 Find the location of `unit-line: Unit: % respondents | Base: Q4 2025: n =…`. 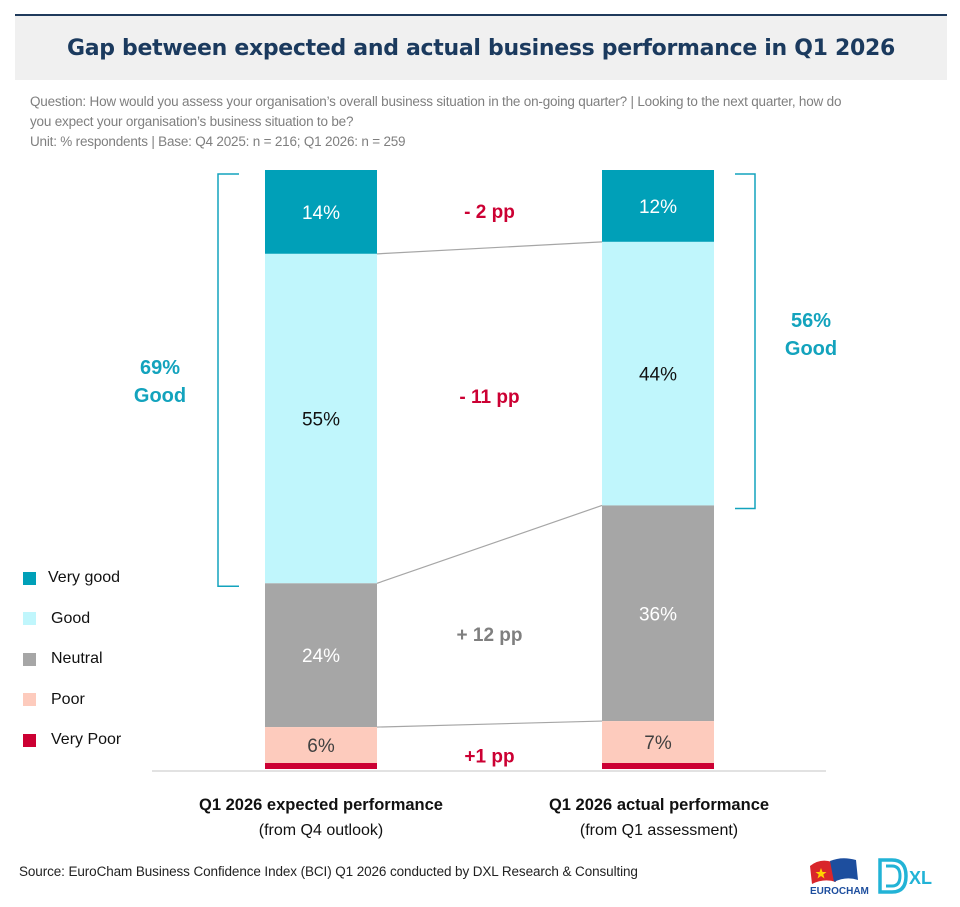

unit-line: Unit: % respondents | Base: Q4 2025: n =… is located at coordinates (218, 141).